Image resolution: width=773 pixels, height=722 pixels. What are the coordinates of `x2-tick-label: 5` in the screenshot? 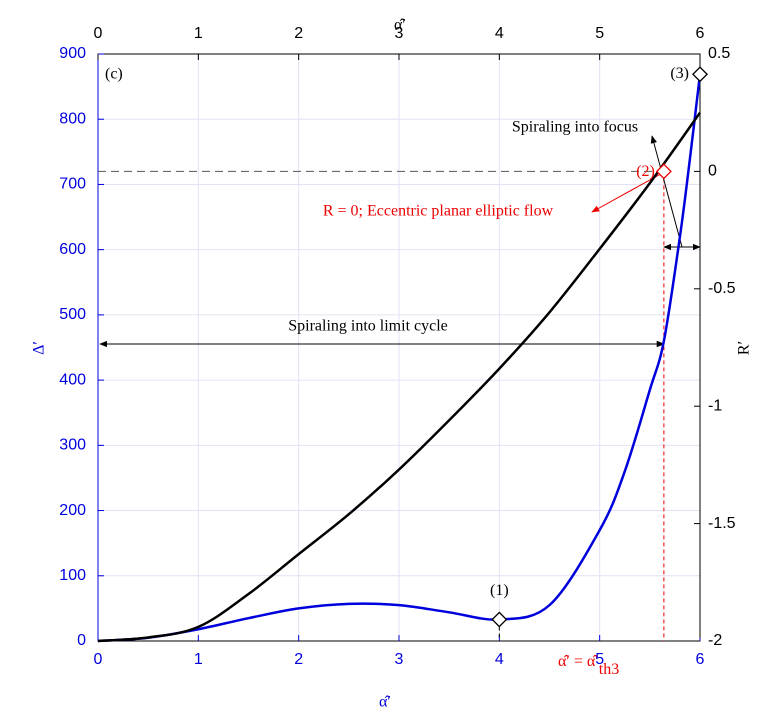 It's located at (599, 33).